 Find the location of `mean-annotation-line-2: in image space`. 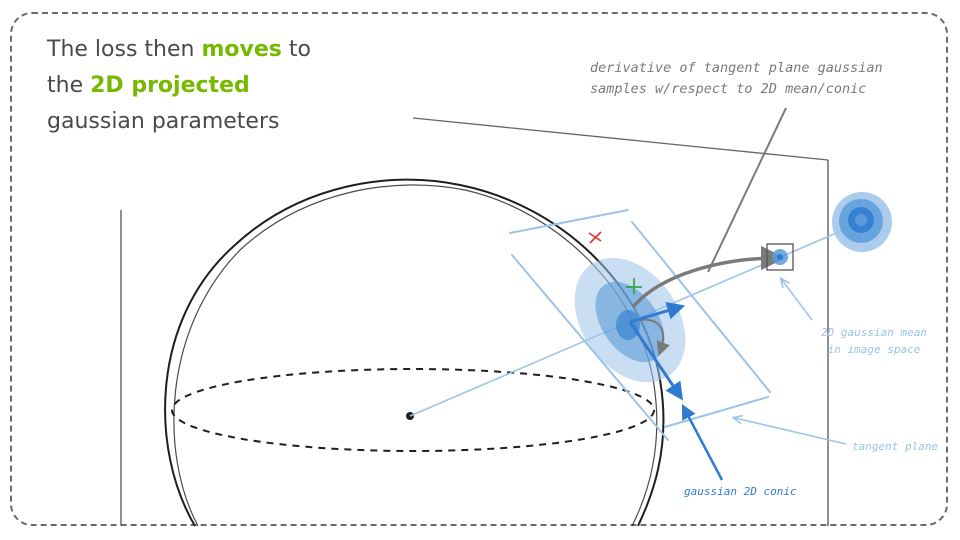

mean-annotation-line-2: in image space is located at coordinates (874, 349).